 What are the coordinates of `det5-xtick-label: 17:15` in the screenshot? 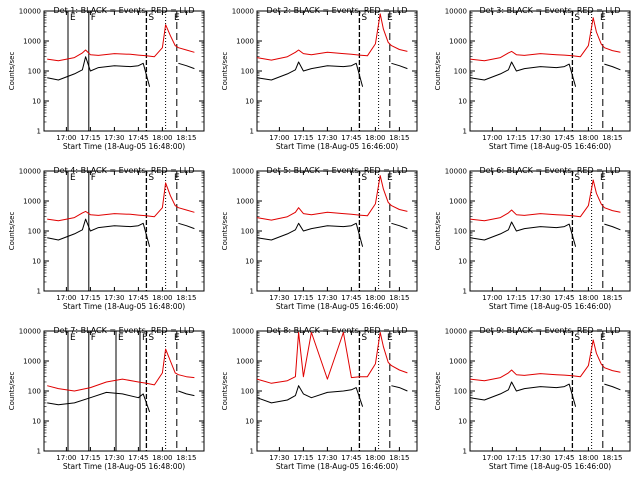 It's located at (303, 298).